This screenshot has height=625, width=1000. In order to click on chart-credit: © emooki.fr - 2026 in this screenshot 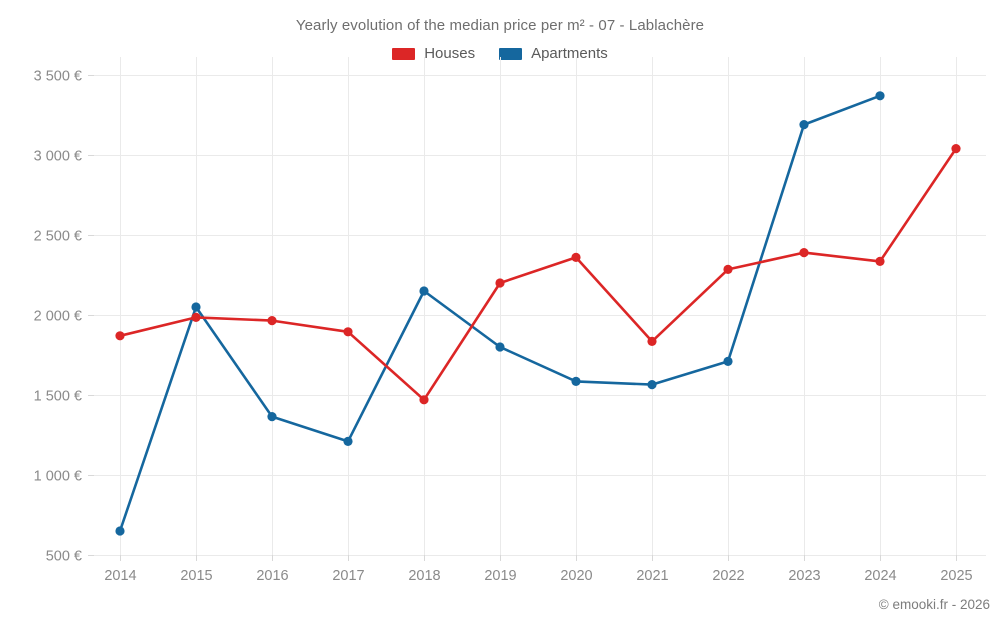, I will do `click(934, 604)`.